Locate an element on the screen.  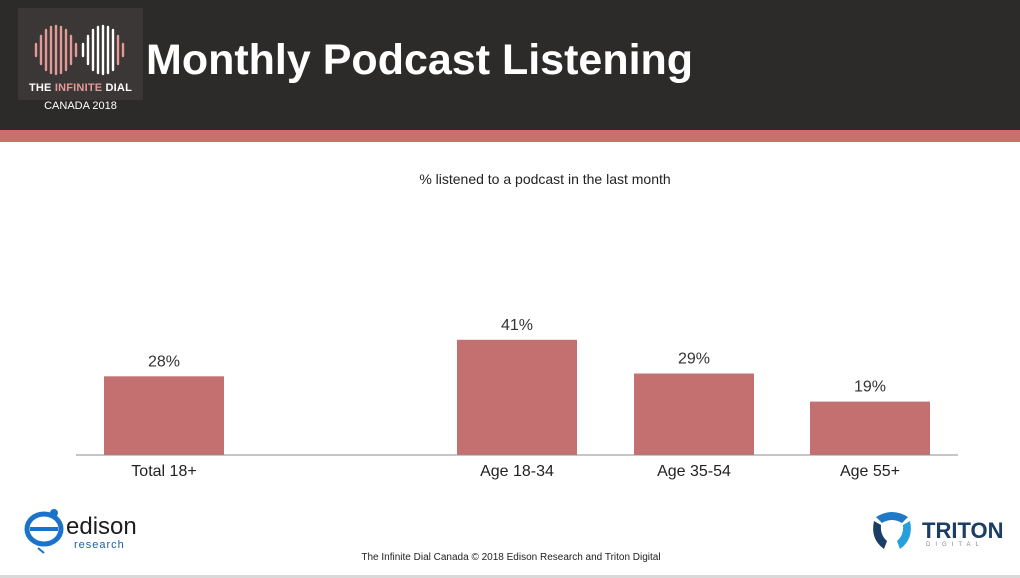
logo-subtitle: CANADA 2018 is located at coordinates (80, 106).